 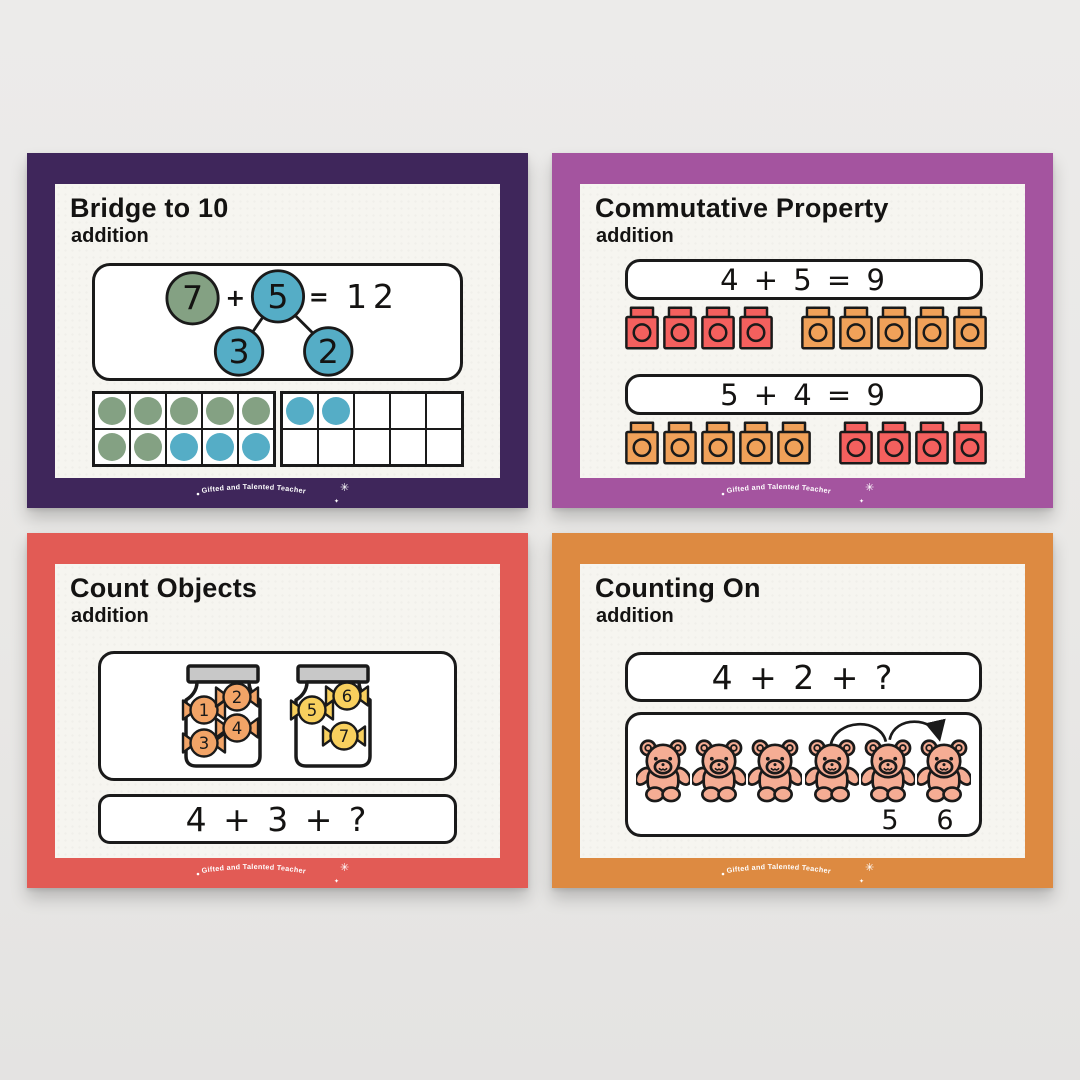 I want to click on addend-1: 7, so click(x=192, y=298).